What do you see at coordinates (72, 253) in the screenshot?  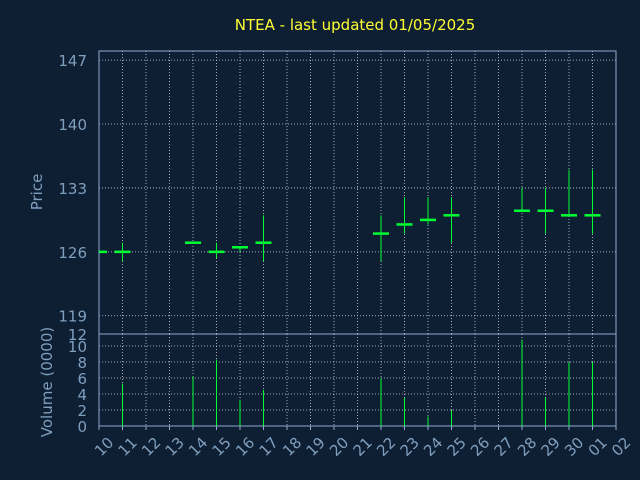 I see `price-tick-label: 126` at bounding box center [72, 253].